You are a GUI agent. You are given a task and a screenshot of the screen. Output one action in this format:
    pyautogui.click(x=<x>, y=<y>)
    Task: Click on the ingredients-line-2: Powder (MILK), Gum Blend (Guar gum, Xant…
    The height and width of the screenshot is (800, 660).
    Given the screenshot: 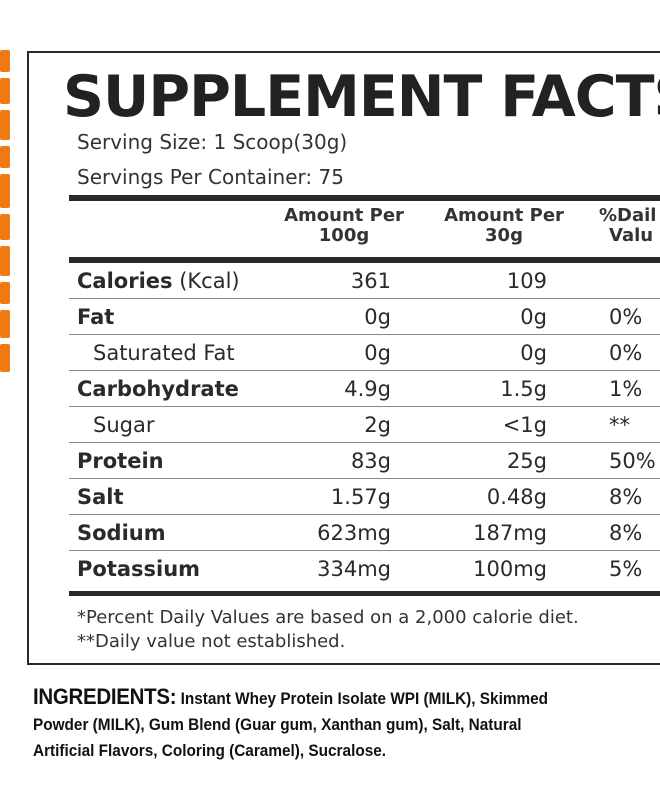 What is the action you would take?
    pyautogui.click(x=277, y=725)
    